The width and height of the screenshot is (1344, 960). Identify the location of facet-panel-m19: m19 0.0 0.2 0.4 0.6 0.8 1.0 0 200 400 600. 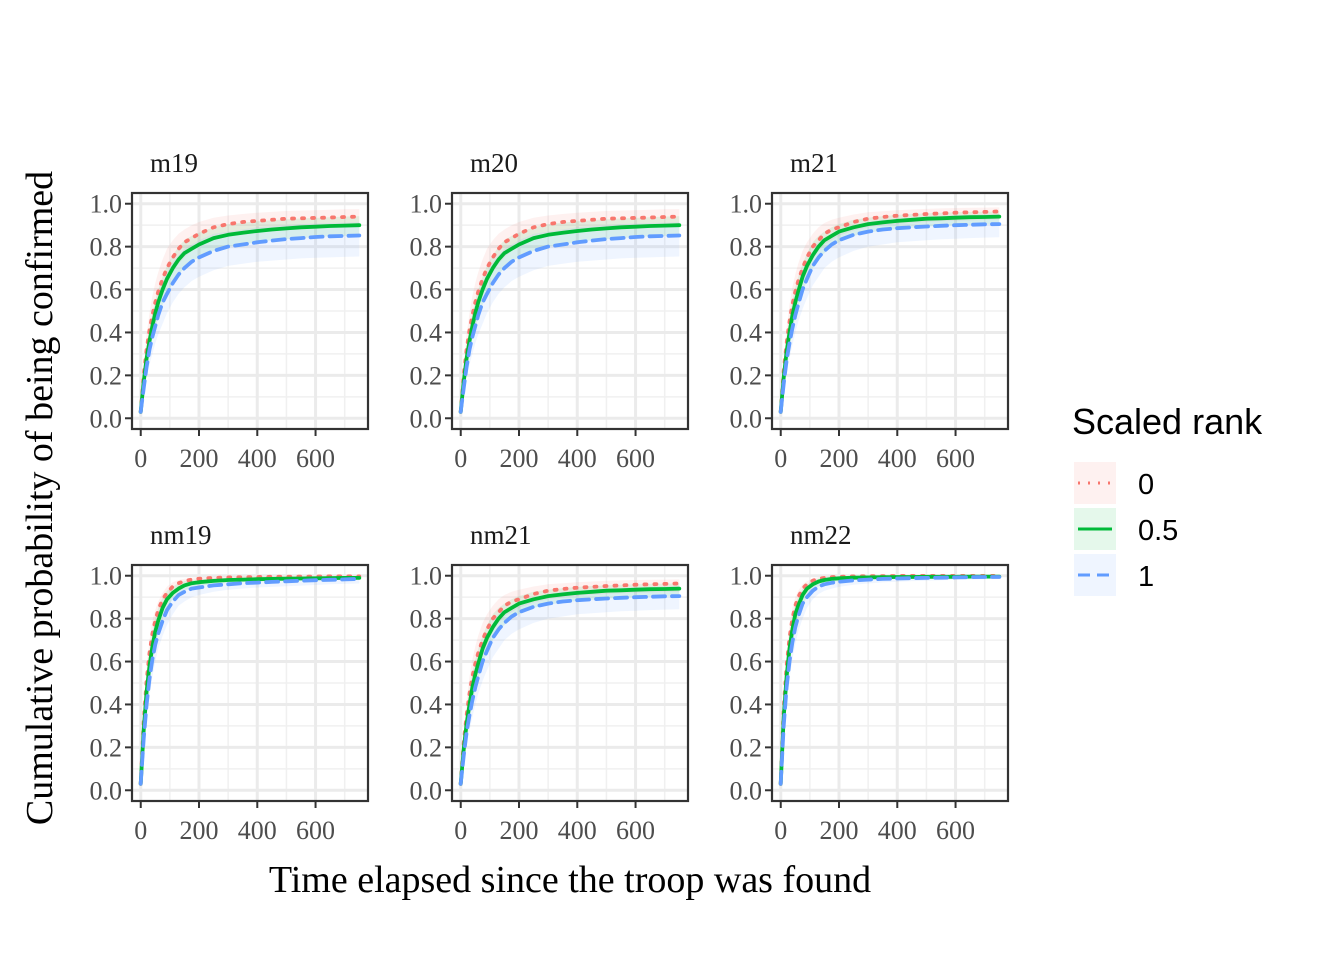
(230, 310).